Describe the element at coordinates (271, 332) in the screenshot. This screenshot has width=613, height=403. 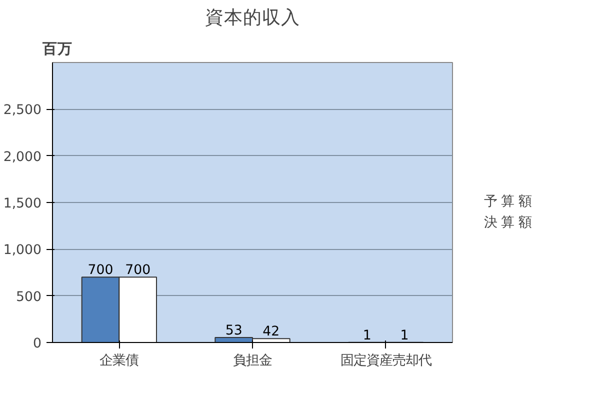
I see `data-label: 42` at that location.